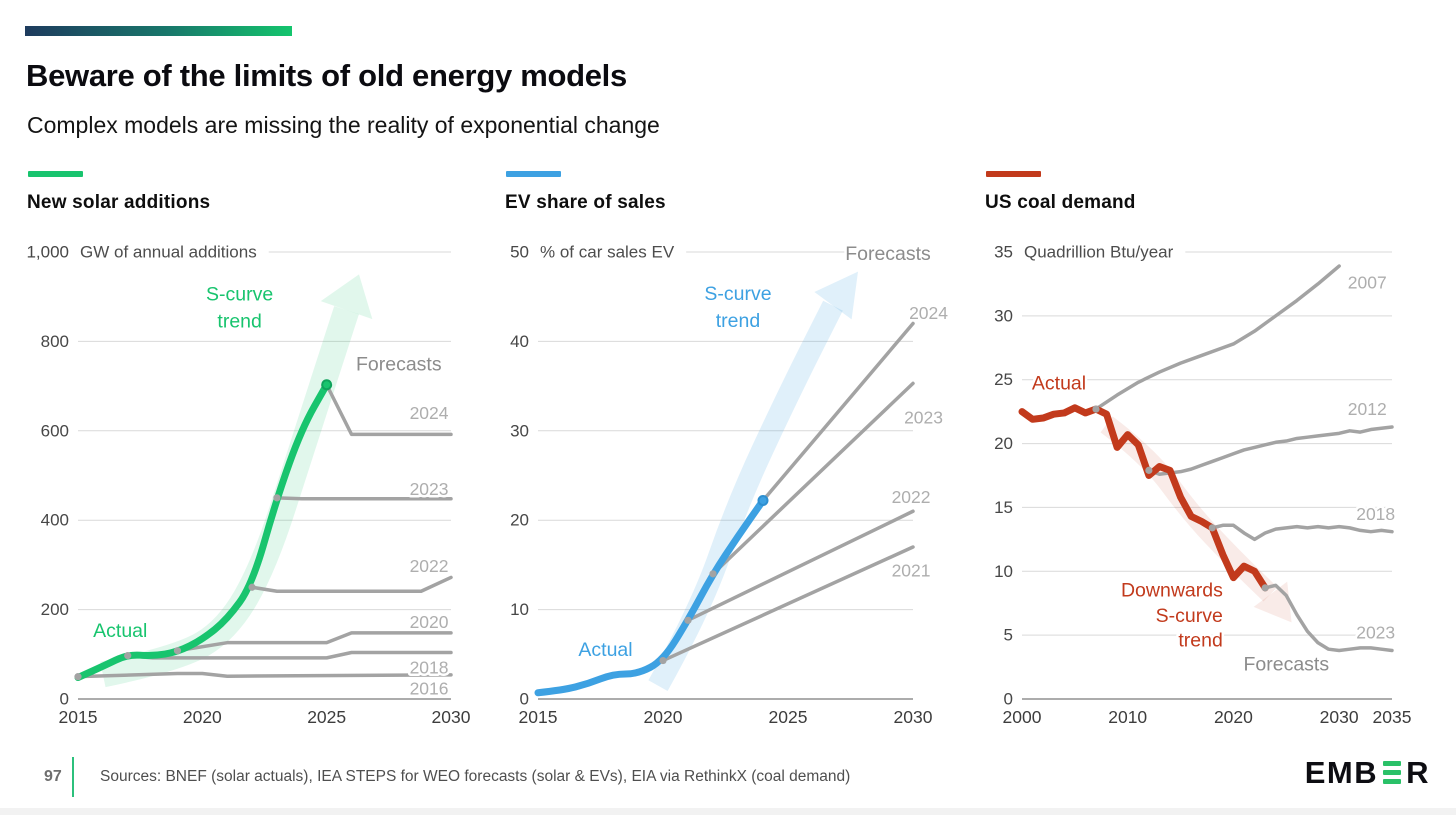 The image size is (1456, 815). Describe the element at coordinates (1149, 470) in the screenshot. I see `forecast-start-dot-2012` at that location.